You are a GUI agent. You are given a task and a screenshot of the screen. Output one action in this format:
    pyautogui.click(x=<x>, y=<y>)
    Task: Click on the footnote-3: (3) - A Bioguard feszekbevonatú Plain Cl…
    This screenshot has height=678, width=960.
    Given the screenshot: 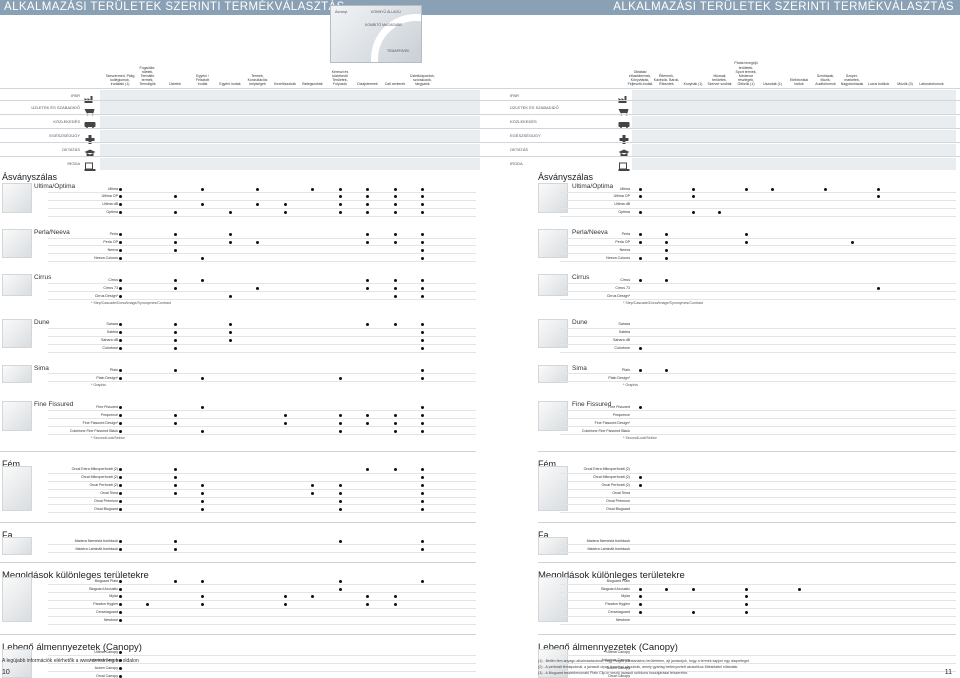 What is the action you would take?
    pyautogui.click(x=613, y=673)
    